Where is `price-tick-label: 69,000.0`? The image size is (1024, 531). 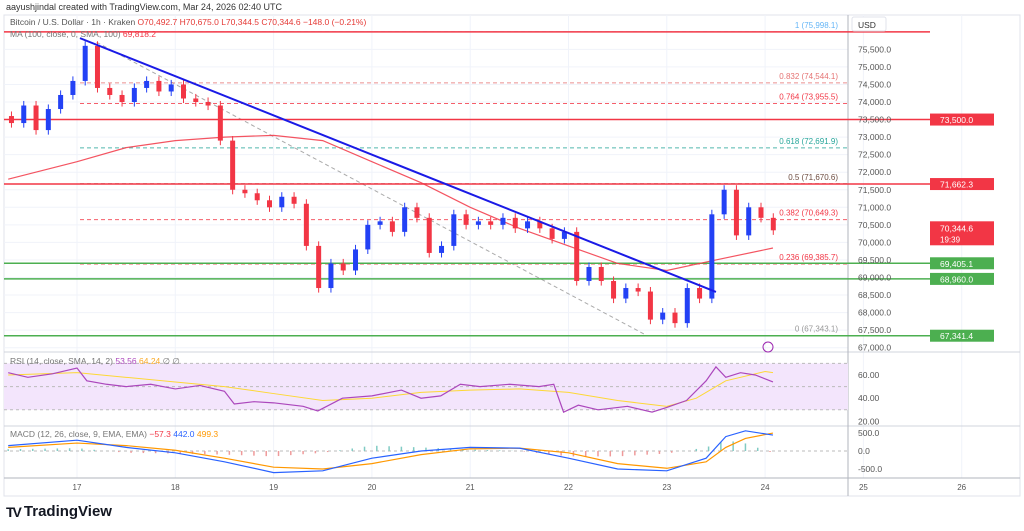
price-tick-label: 69,000.0 is located at coordinates (874, 278).